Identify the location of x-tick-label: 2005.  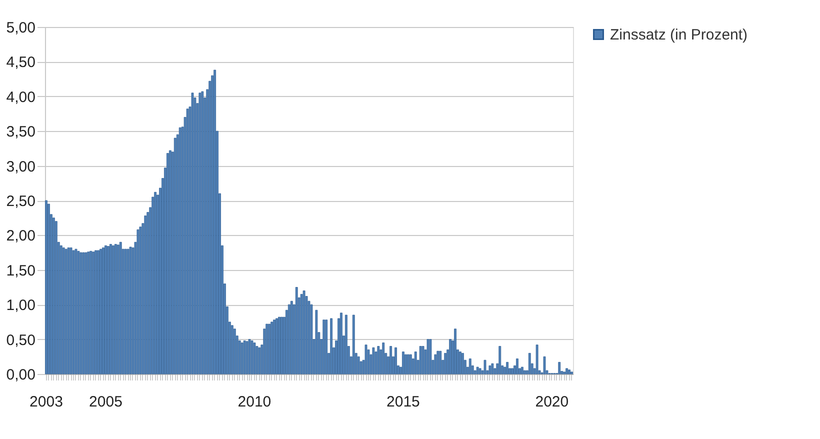
(105, 402).